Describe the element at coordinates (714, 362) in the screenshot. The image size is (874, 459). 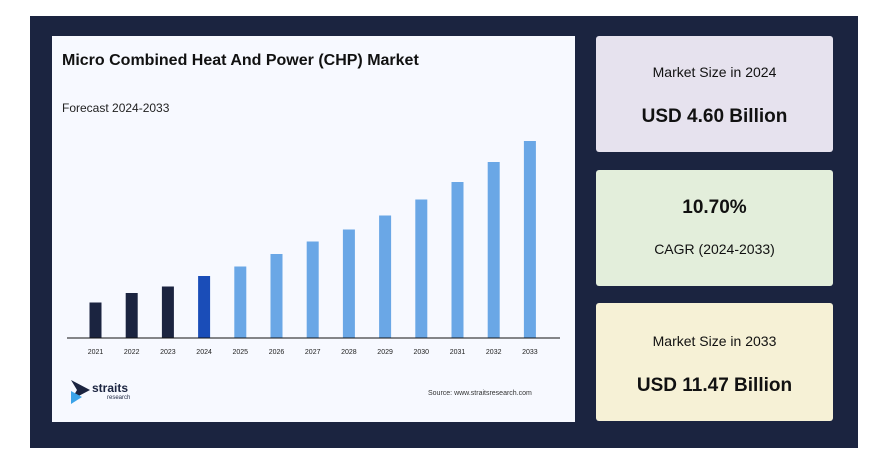
I see `market-size-2033-card: Market Size in 2033 USD 11.47 Billion` at that location.